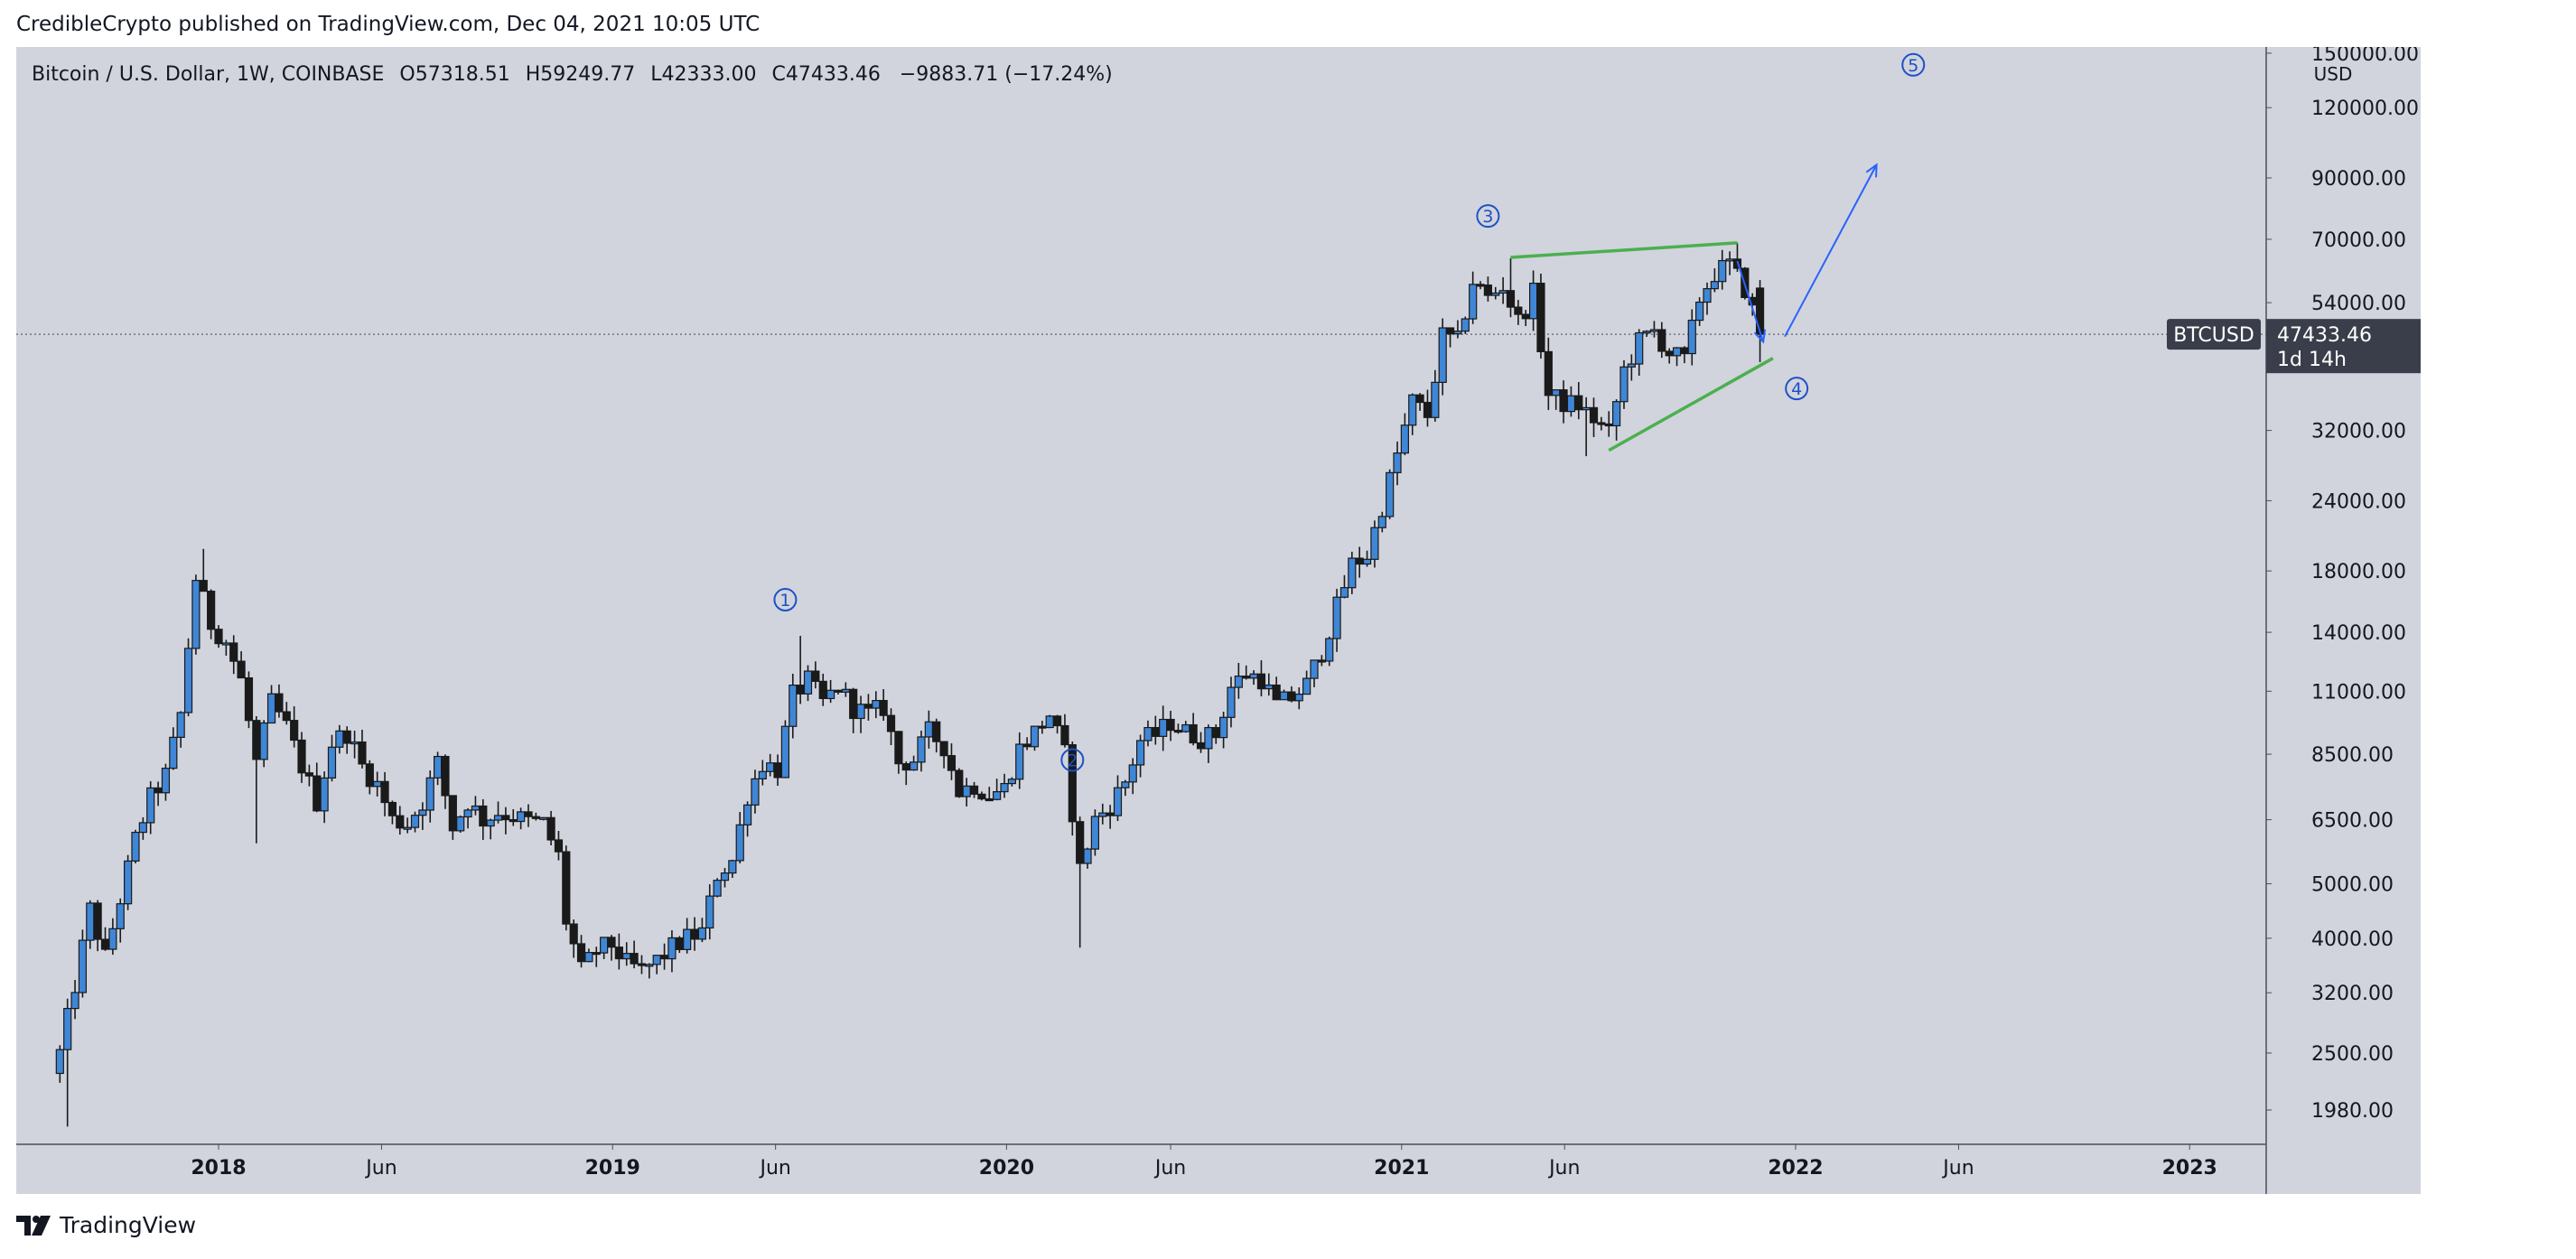  I want to click on wave-label-3: 3, so click(1487, 217).